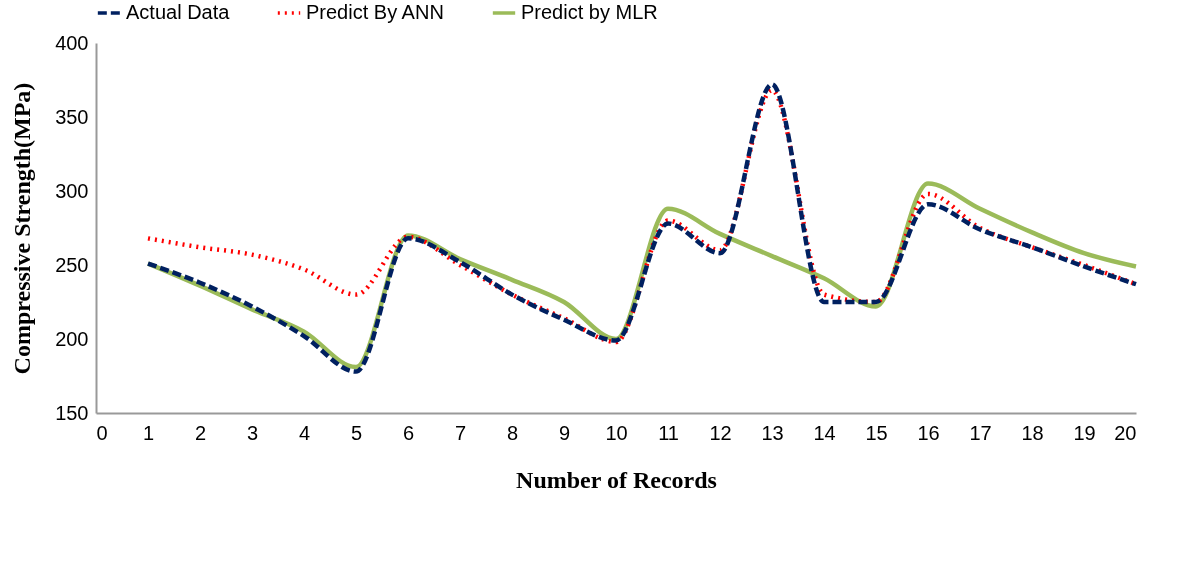  I want to click on x-tick-label: 1, so click(148, 432).